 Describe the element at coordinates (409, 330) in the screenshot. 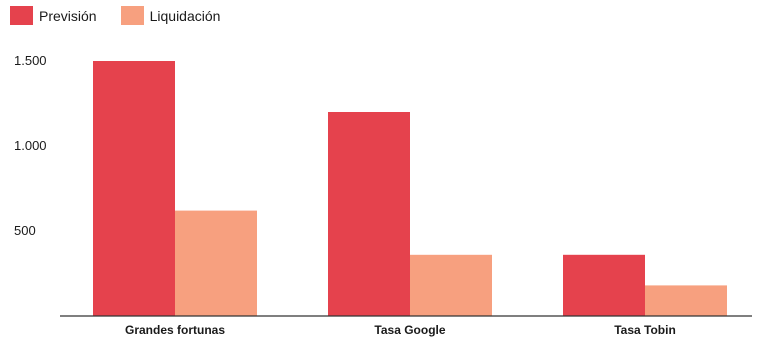

I see `x-tick-label: Tasa Google` at that location.